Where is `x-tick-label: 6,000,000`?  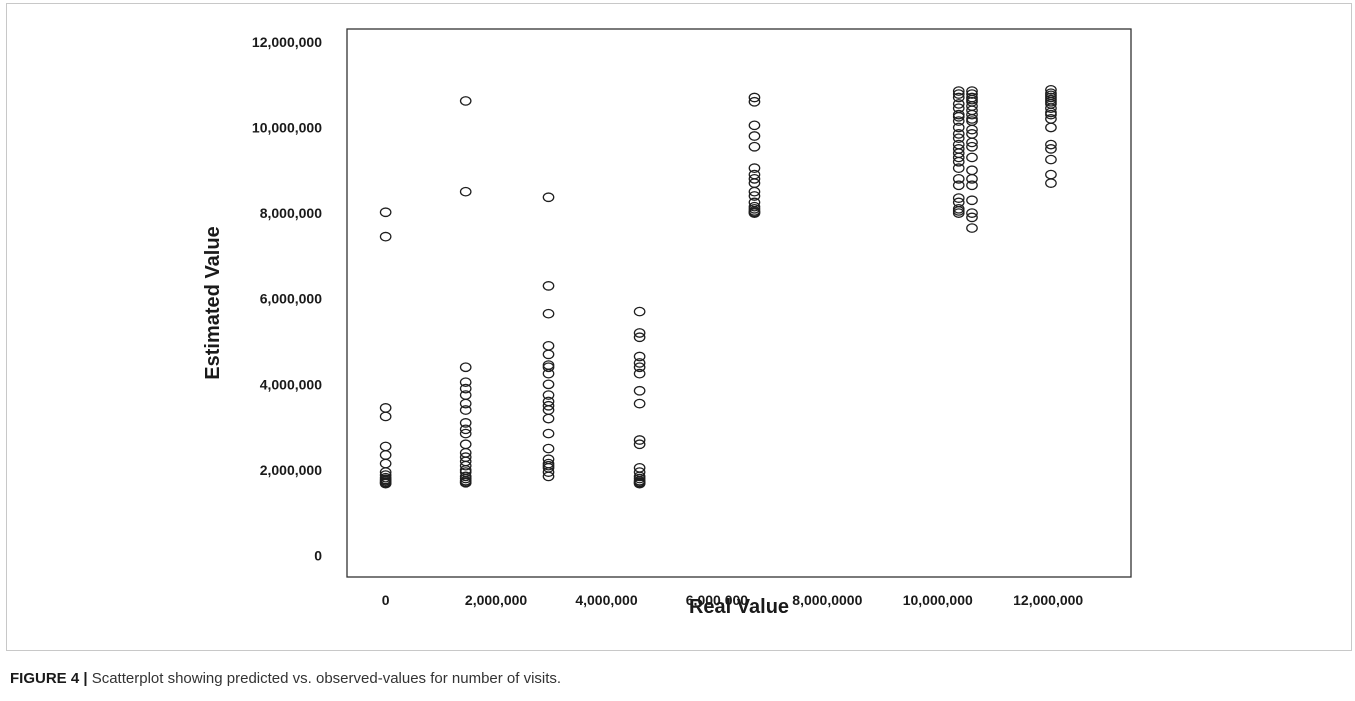 x-tick-label: 6,000,000 is located at coordinates (717, 600).